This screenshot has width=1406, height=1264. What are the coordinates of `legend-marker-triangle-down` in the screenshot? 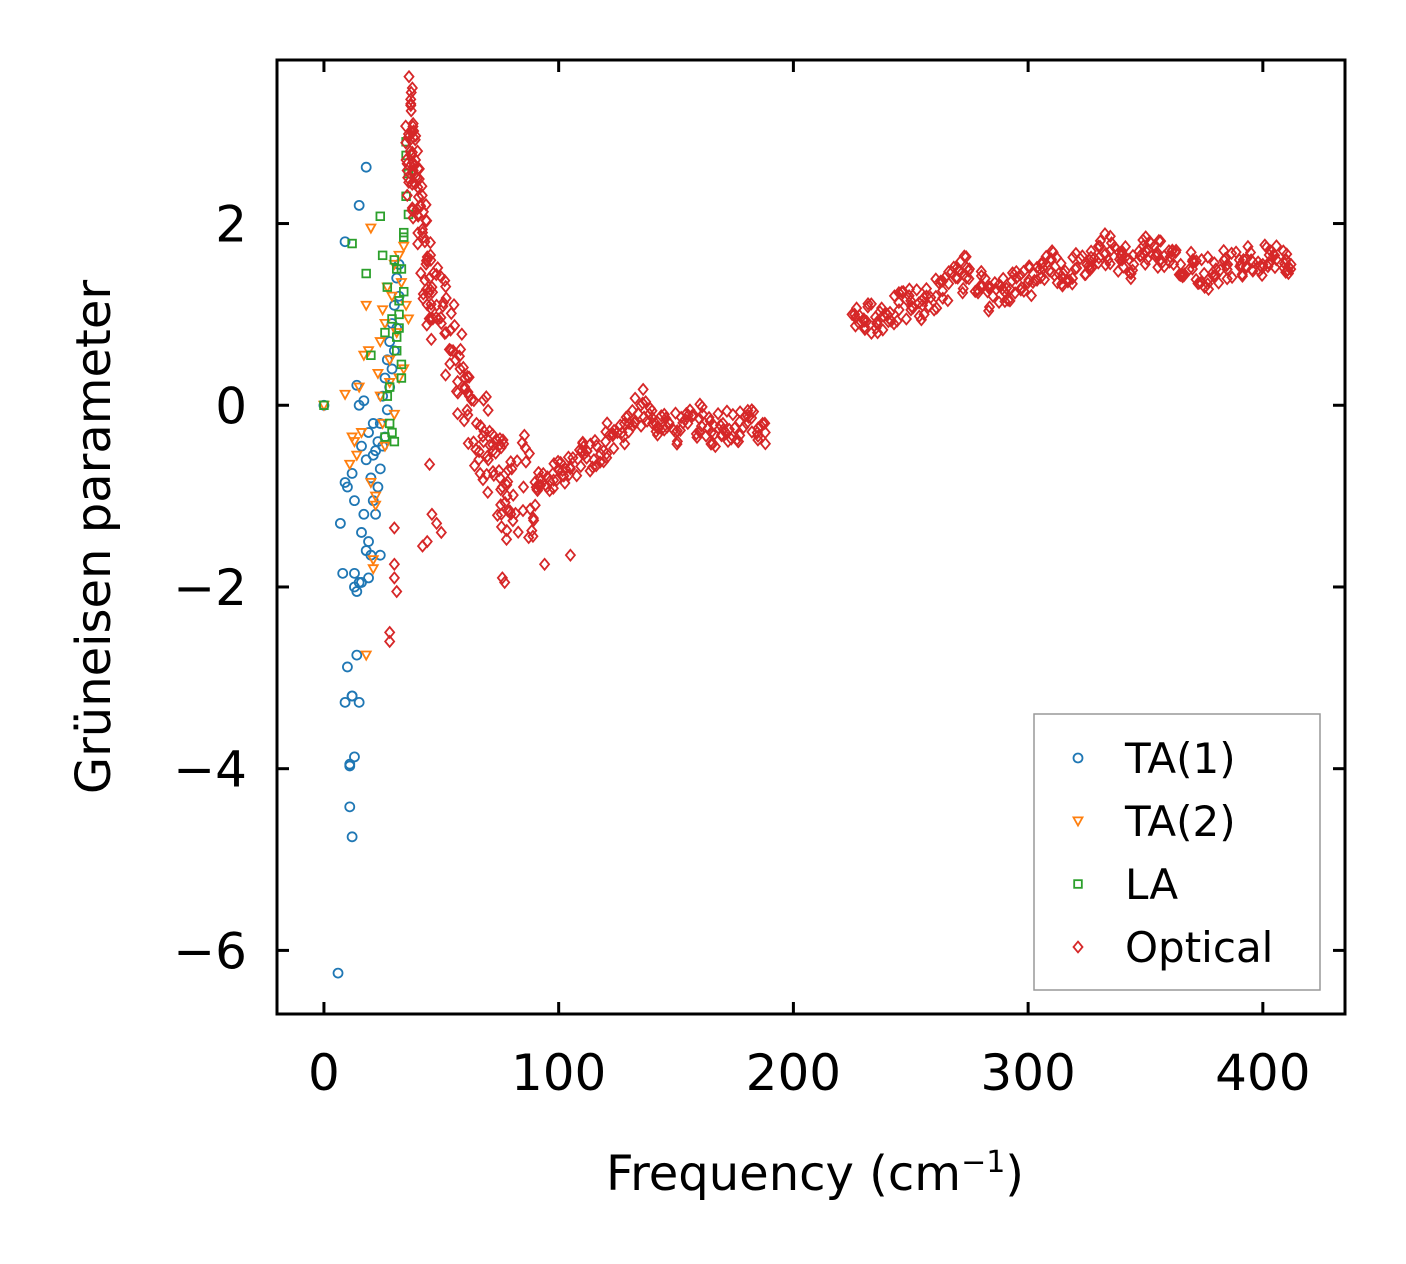 It's located at (1078, 822).